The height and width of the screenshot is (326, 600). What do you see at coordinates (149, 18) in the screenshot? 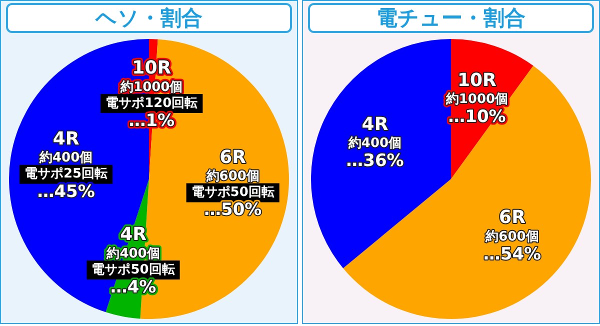
I see `chart-title: ヘソ・割合` at bounding box center [149, 18].